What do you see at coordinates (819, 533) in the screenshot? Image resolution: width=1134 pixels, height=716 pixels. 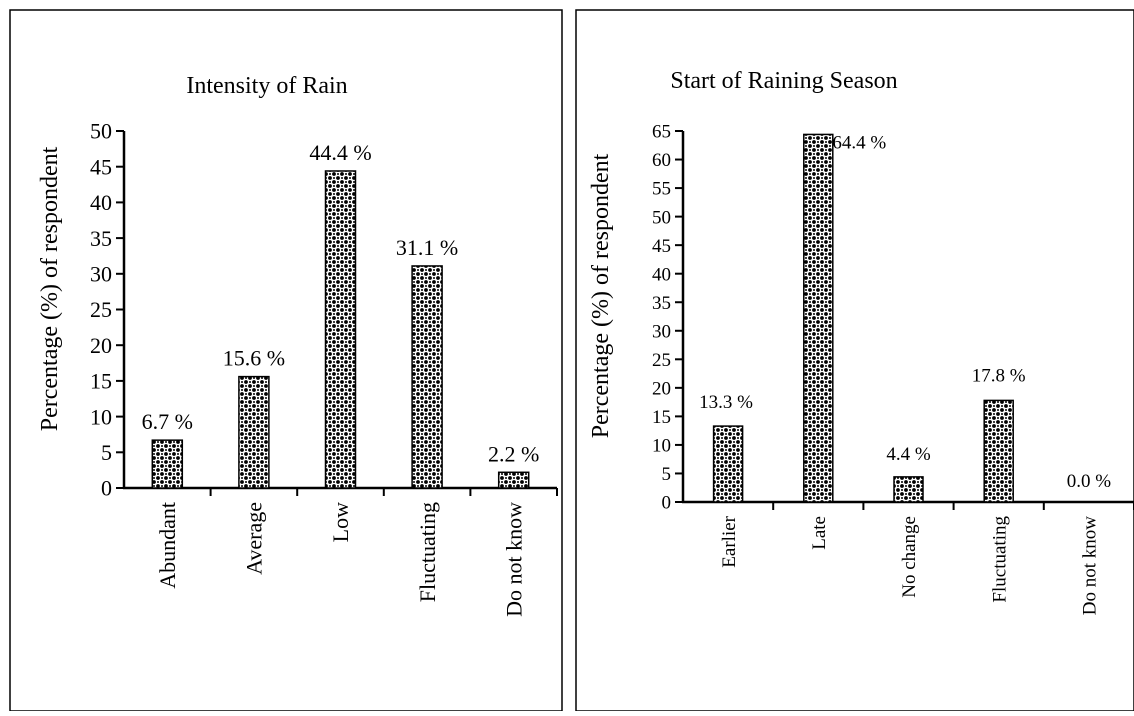 I see `x-category-label: Late` at bounding box center [819, 533].